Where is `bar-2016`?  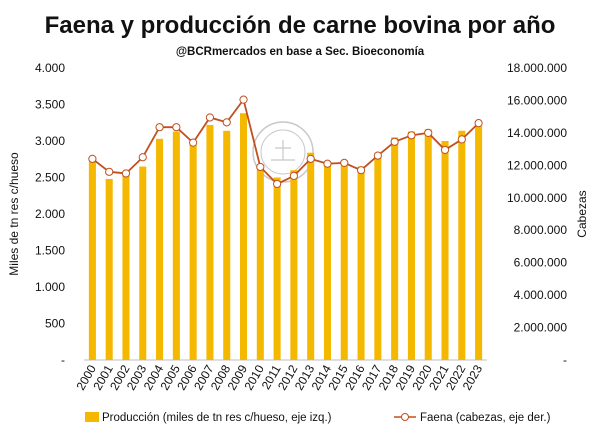 bar-2016 is located at coordinates (361, 263).